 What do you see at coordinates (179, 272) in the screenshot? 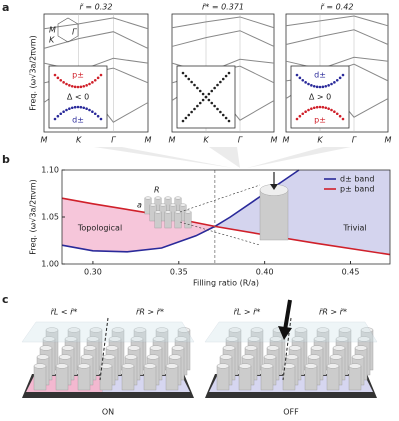
I see `x-tick-label: 0.35` at bounding box center [179, 272].